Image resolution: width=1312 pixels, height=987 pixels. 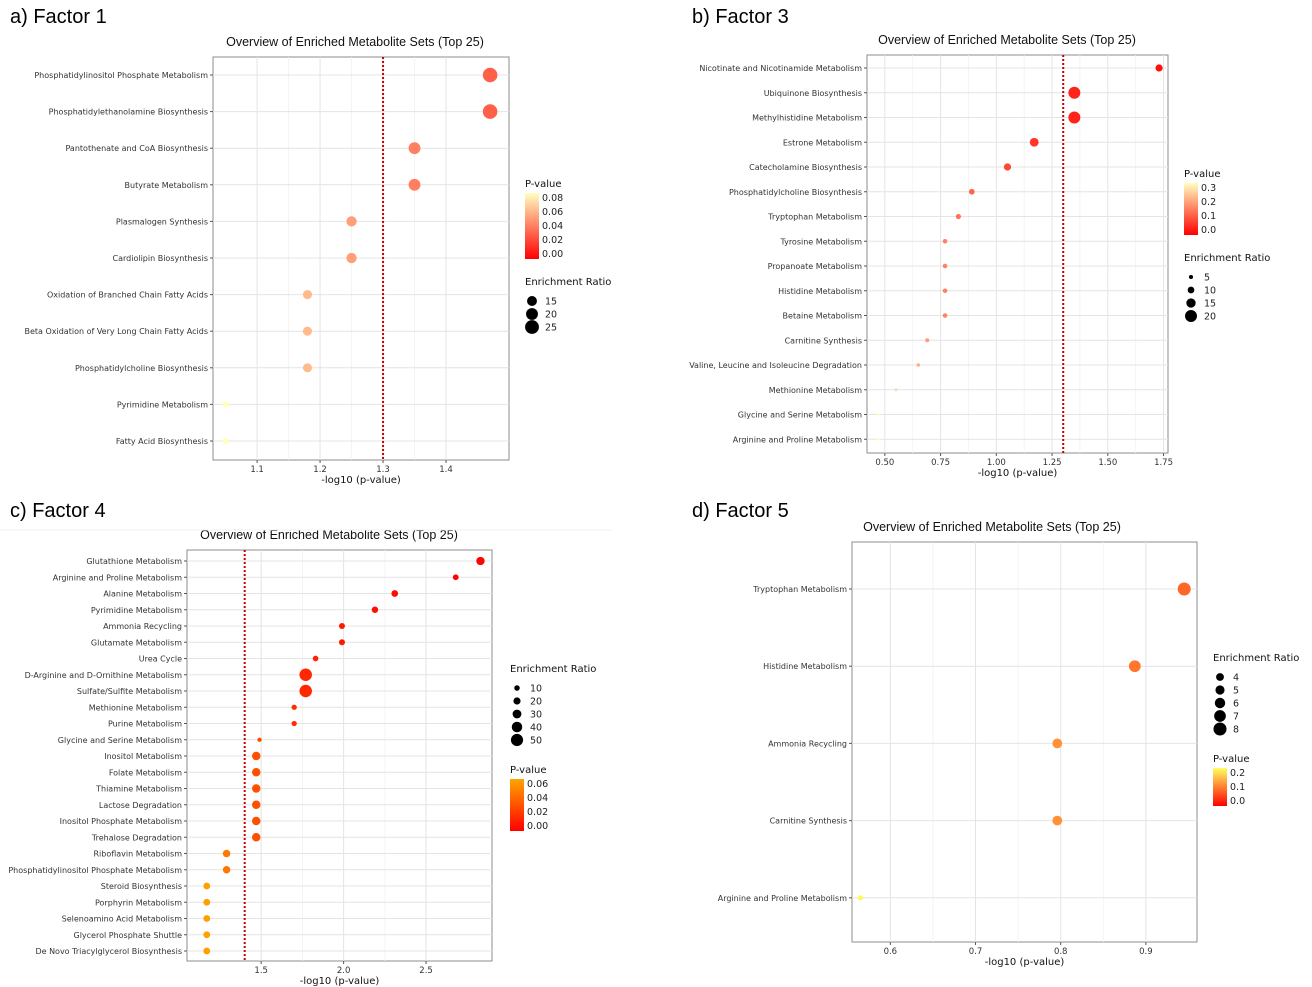 What do you see at coordinates (568, 305) in the screenshot?
I see `ratio-legend: Enrichment Ratio 15 20 25` at bounding box center [568, 305].